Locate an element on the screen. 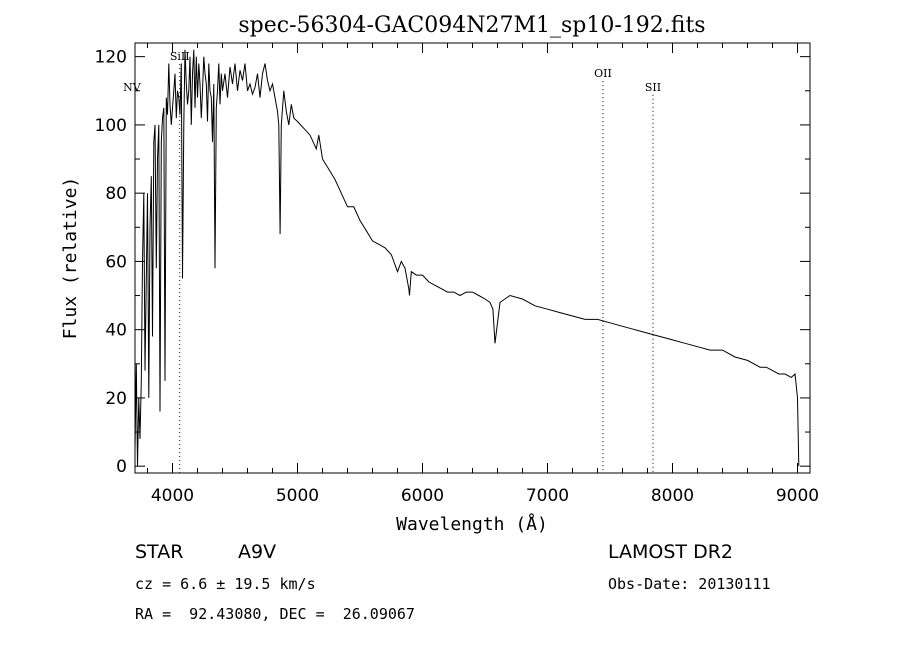 The image size is (900, 650). y-tick-label: 40 is located at coordinates (116, 331).